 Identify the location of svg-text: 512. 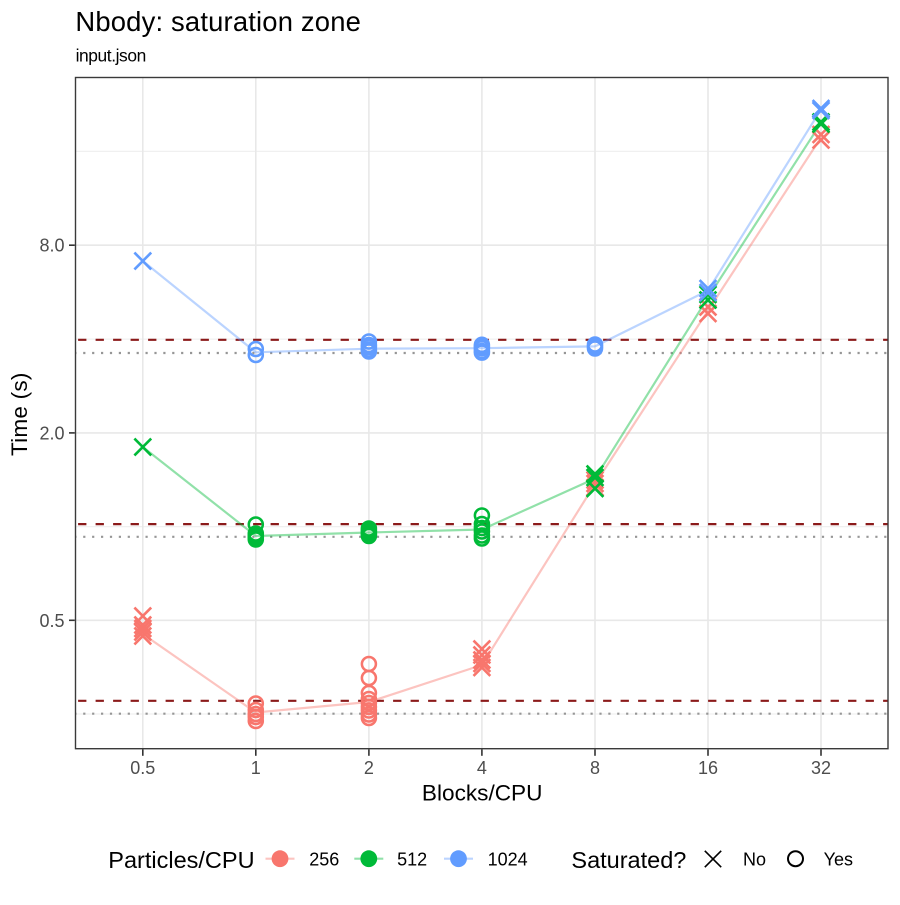
(412, 859).